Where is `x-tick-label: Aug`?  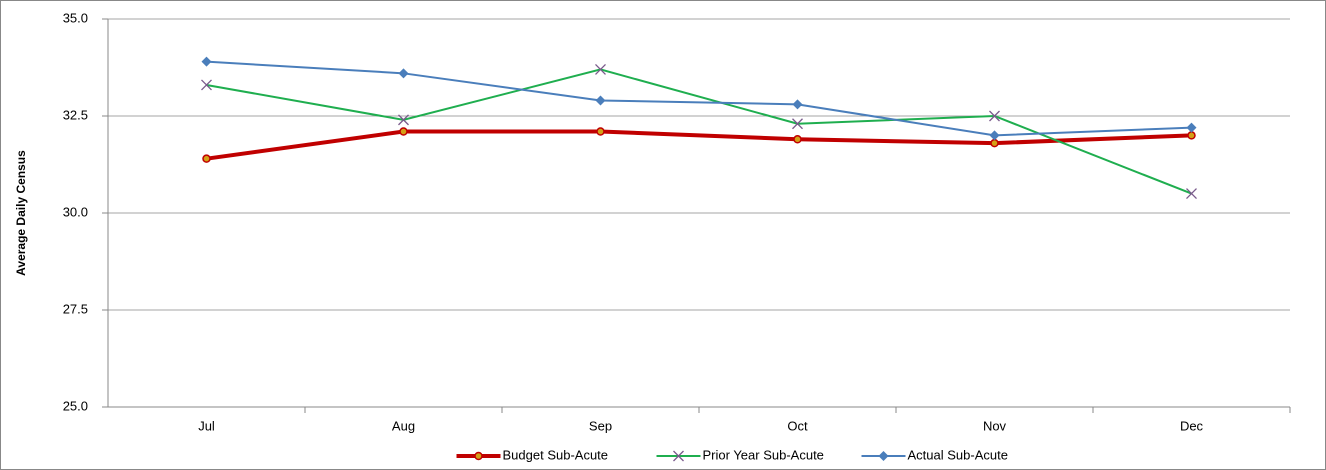 x-tick-label: Aug is located at coordinates (403, 425).